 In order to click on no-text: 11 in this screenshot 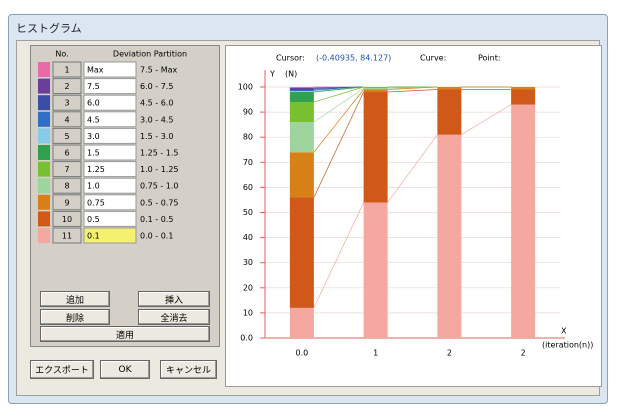, I will do `click(67, 236)`.